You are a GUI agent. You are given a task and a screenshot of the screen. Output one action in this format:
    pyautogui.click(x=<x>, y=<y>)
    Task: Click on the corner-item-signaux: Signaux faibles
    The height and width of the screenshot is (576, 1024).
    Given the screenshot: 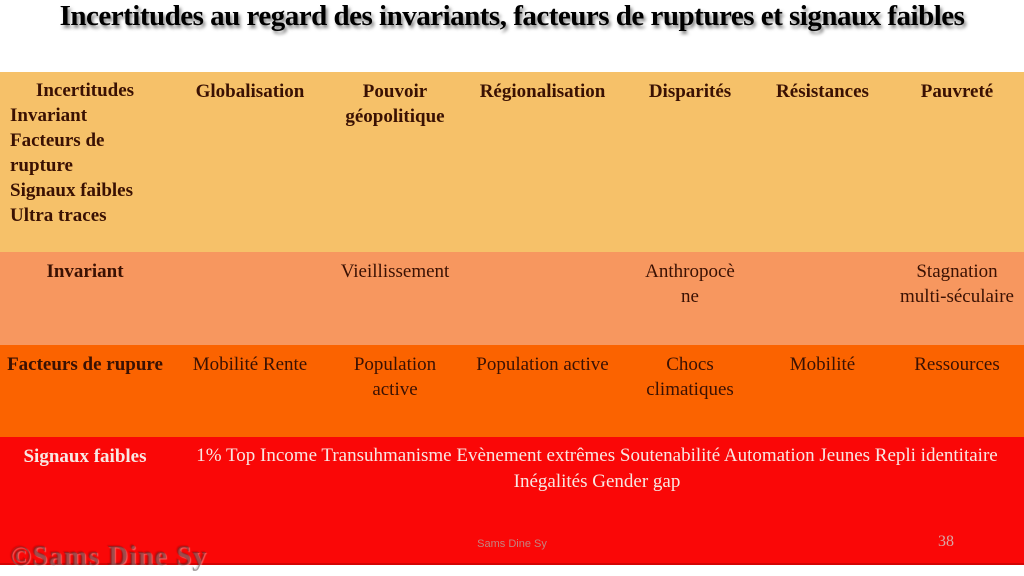 What is the action you would take?
    pyautogui.click(x=72, y=191)
    